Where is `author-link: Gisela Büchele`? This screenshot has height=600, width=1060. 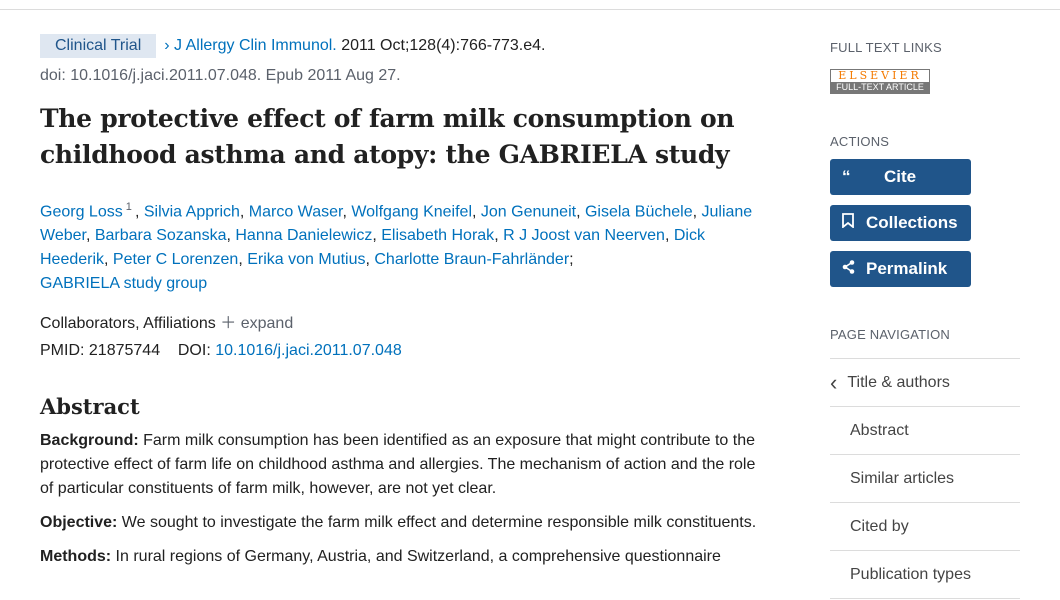 author-link: Gisela Büchele is located at coordinates (638, 212).